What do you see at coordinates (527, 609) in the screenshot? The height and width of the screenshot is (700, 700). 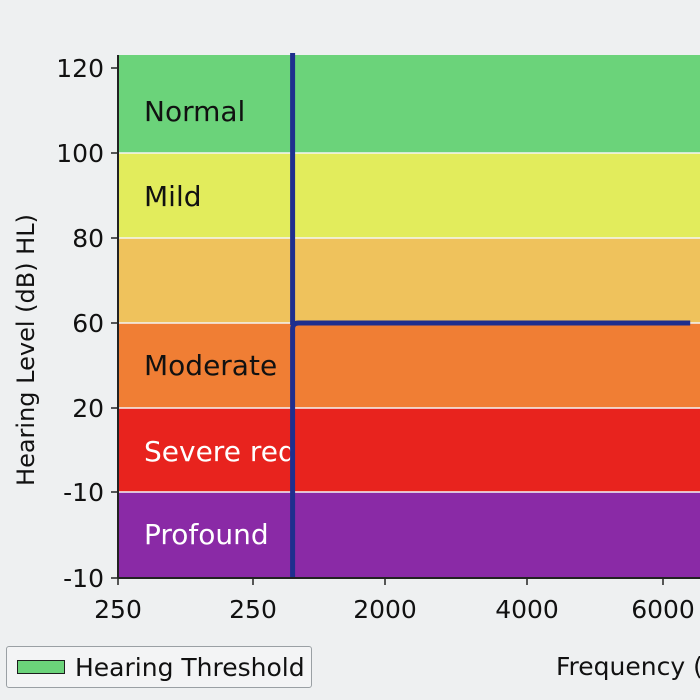 I see `x-tick-label: 4000` at bounding box center [527, 609].